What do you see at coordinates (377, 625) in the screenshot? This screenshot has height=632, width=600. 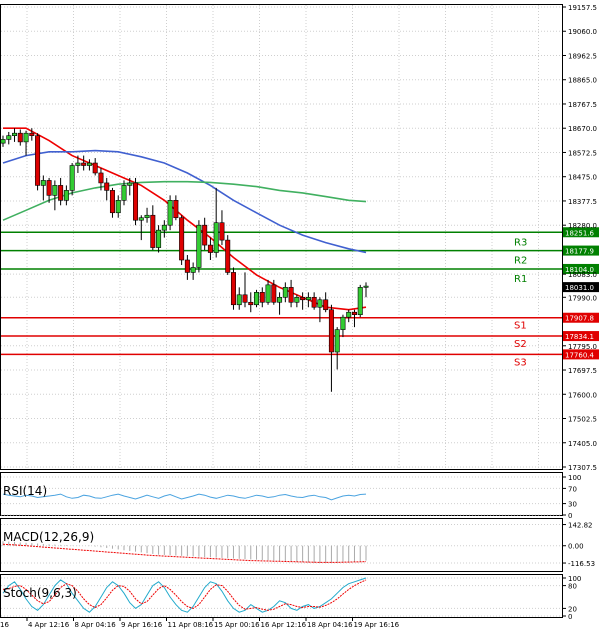 I see `time-tick-label: 19 Apr 16:16` at bounding box center [377, 625].